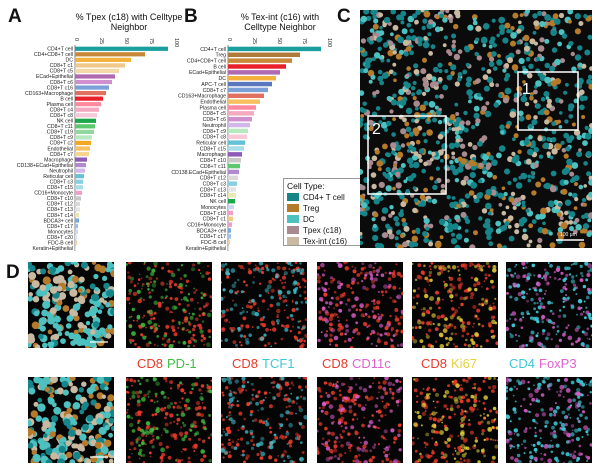  Describe the element at coordinates (235, 154) in the screenshot. I see `bar` at that location.